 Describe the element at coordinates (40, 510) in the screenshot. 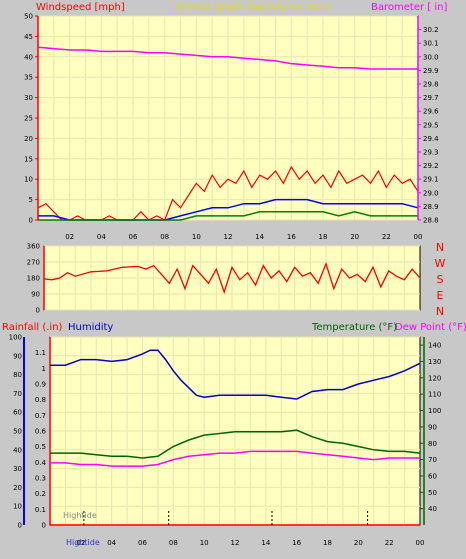

I see `rain-y-tick-label: 0.1` at that location.